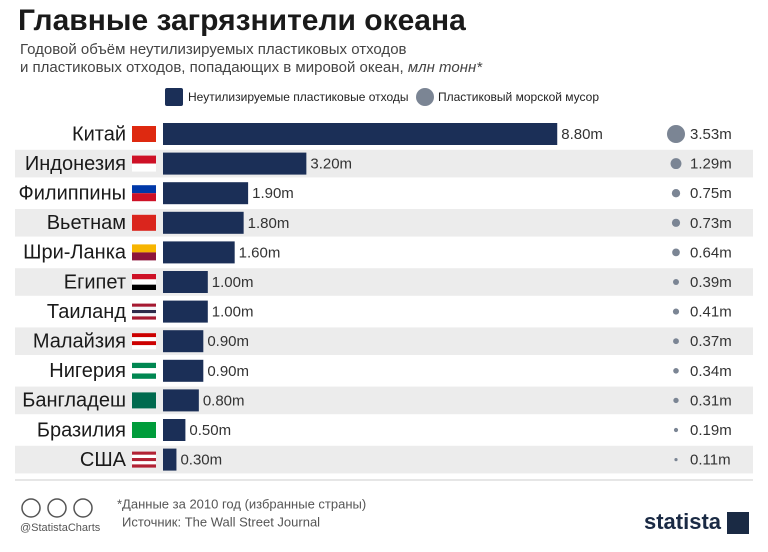  What do you see at coordinates (224, 400) in the screenshot?
I see `data-label: 0.80m` at bounding box center [224, 400].